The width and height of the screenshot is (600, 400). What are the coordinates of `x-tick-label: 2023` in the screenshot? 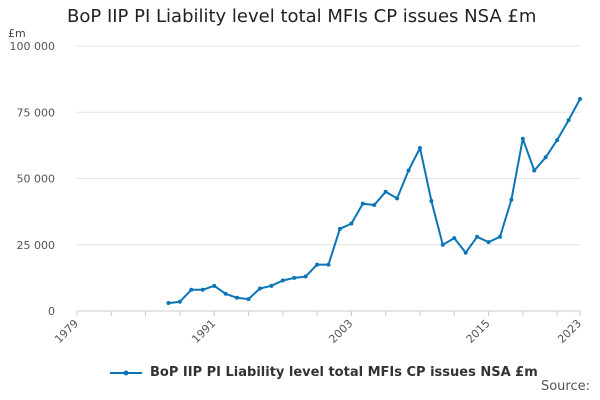 It's located at (569, 331).